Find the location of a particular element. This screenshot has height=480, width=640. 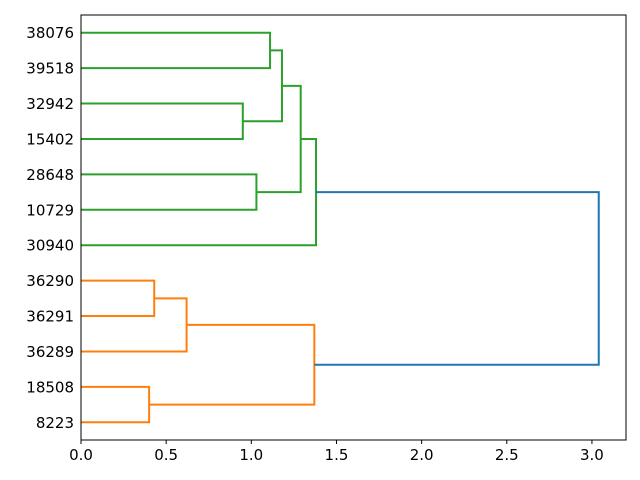

x-tick-label: 0.5 is located at coordinates (166, 455).